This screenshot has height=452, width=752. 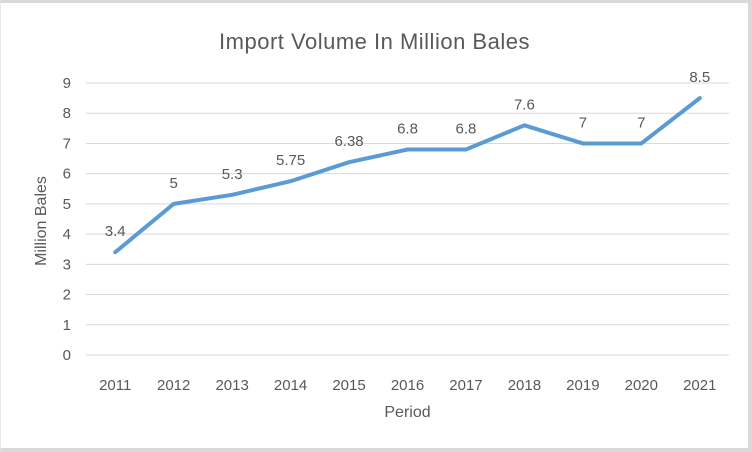 What do you see at coordinates (231, 385) in the screenshot?
I see `x-tick-label: 2013` at bounding box center [231, 385].